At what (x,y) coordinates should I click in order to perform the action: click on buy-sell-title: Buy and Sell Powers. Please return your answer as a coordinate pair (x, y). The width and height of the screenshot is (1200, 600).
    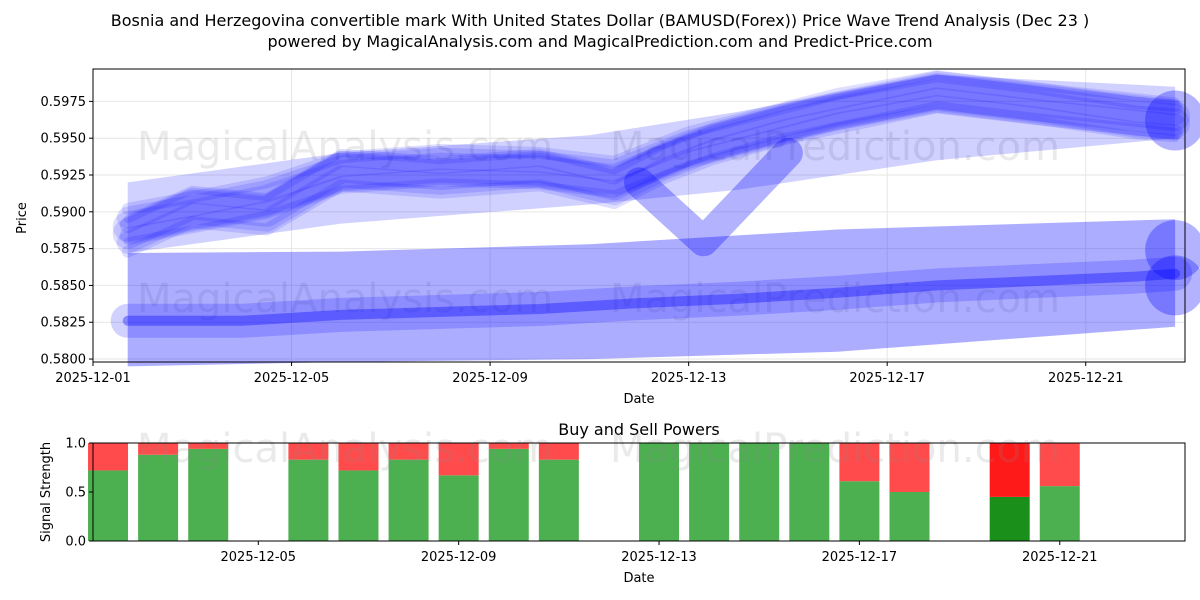
    Looking at the image, I should click on (639, 429).